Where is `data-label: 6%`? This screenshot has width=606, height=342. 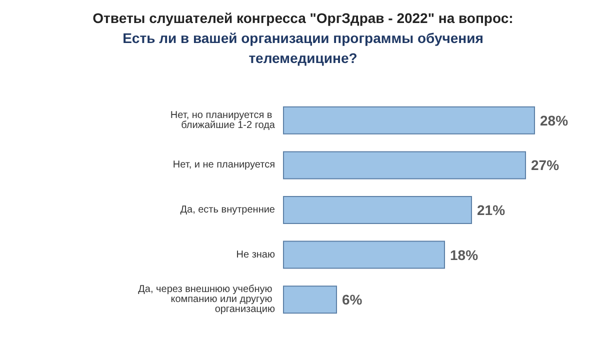
data-label: 6% is located at coordinates (352, 300).